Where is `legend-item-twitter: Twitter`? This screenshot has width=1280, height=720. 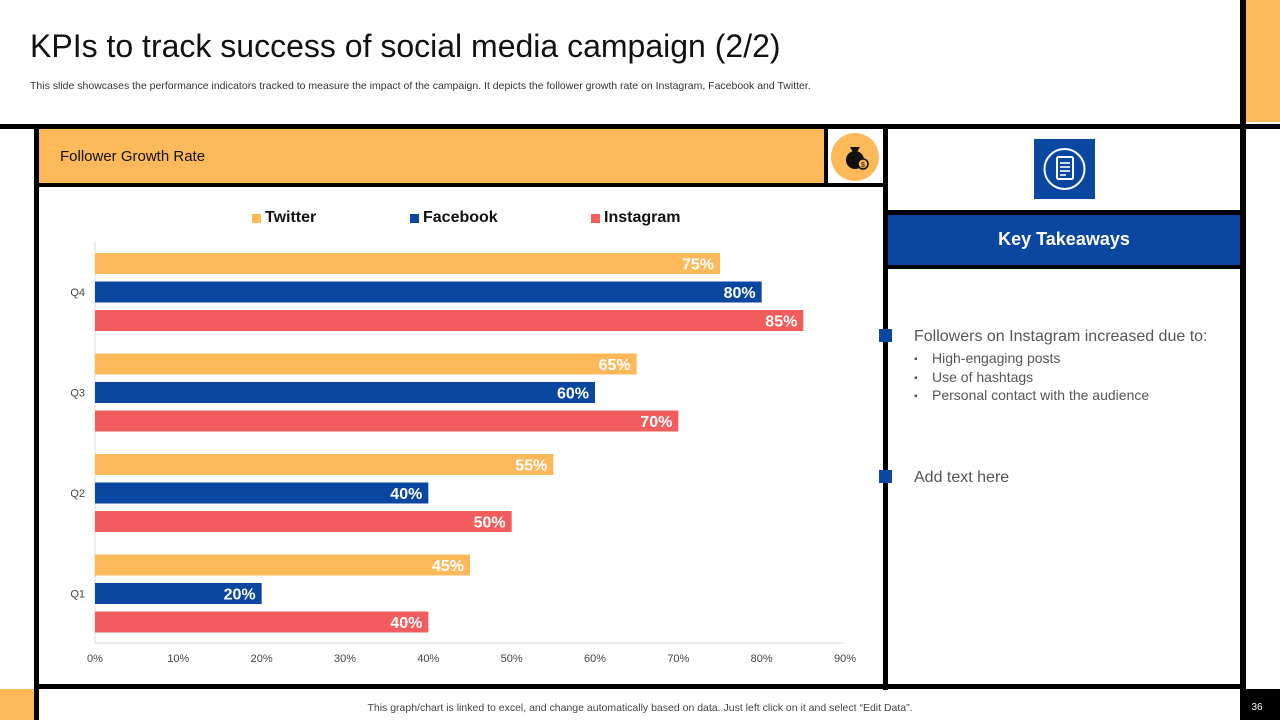
legend-item-twitter: Twitter is located at coordinates (284, 218).